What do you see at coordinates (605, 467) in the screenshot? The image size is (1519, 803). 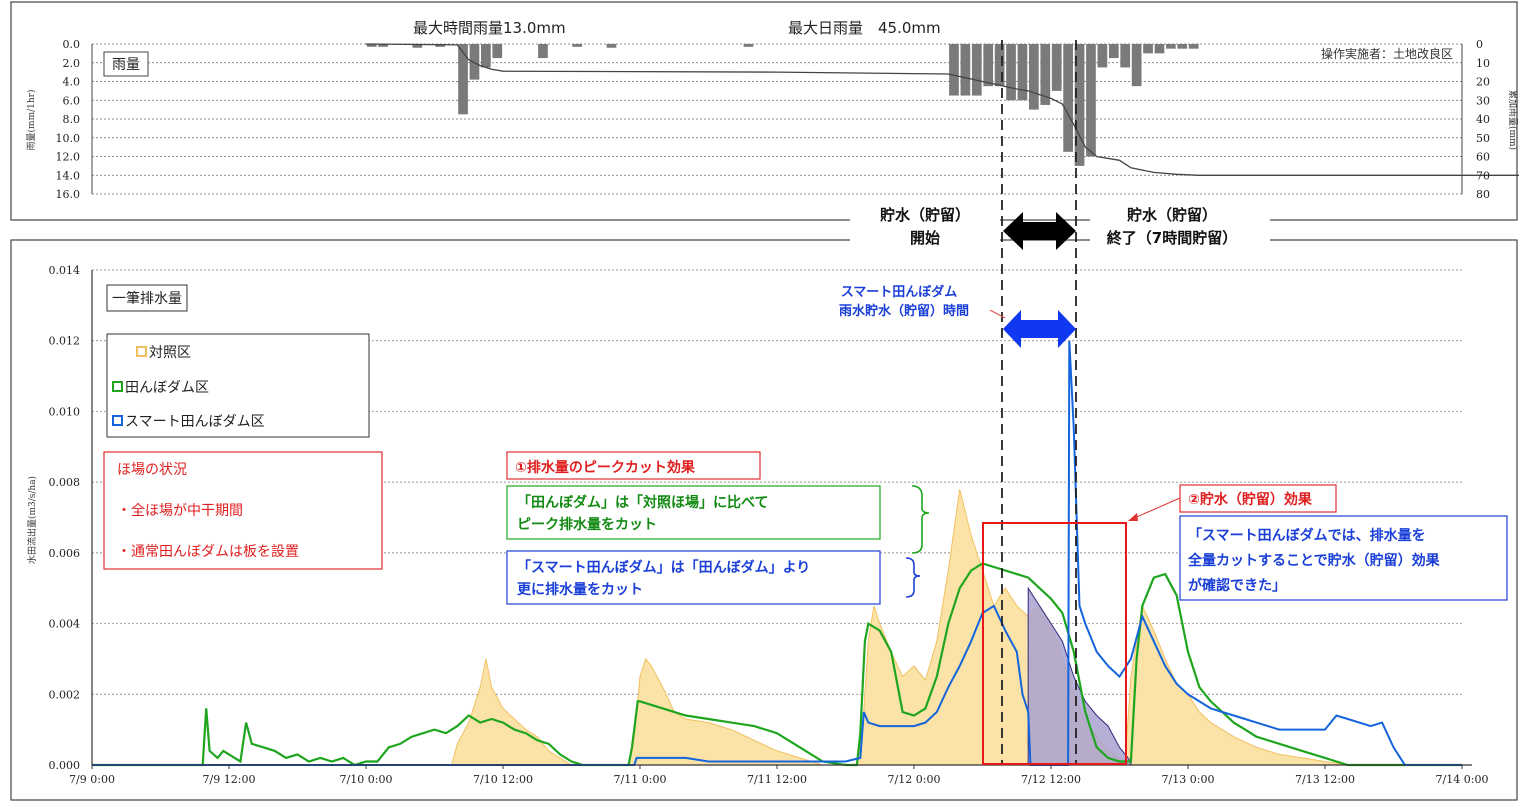 I see `peak-cut-title: ①排水量のピークカット効果` at bounding box center [605, 467].